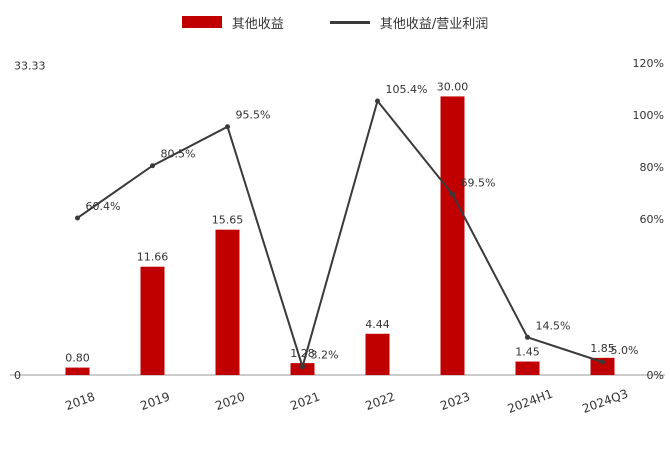 The height and width of the screenshot is (450, 670). What do you see at coordinates (453, 86) in the screenshot?
I see `bar-data-label: 30.00` at bounding box center [453, 86].